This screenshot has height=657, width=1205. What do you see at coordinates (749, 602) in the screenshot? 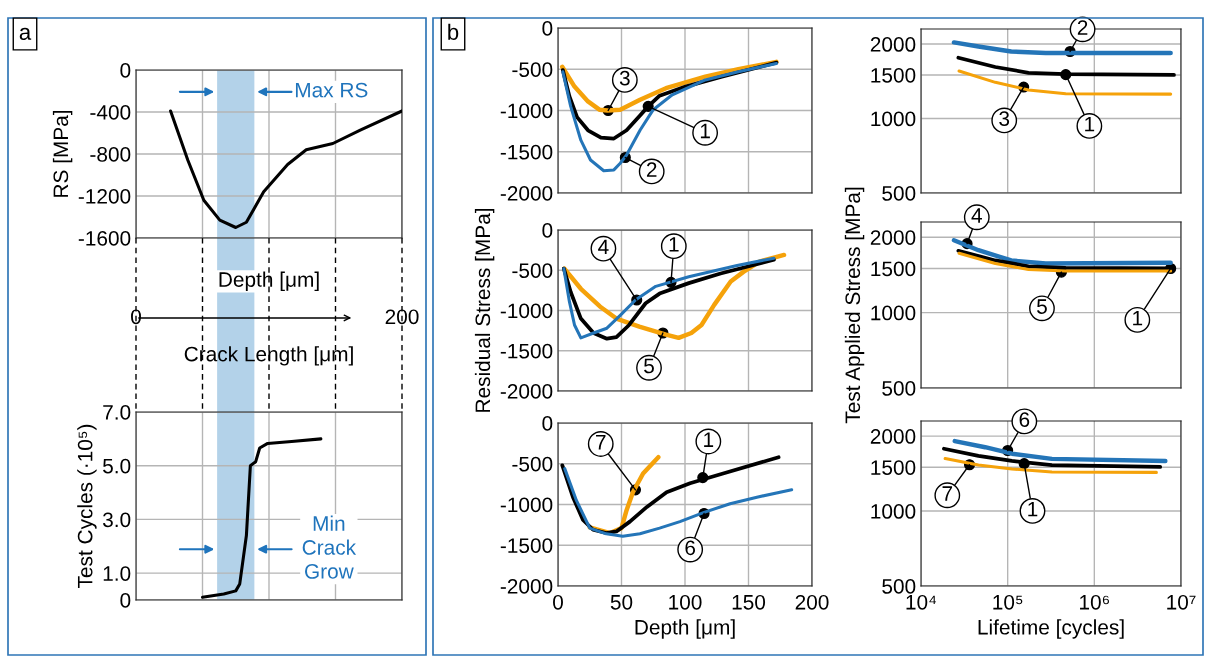
I see `x-tick-label: 150` at bounding box center [749, 602].